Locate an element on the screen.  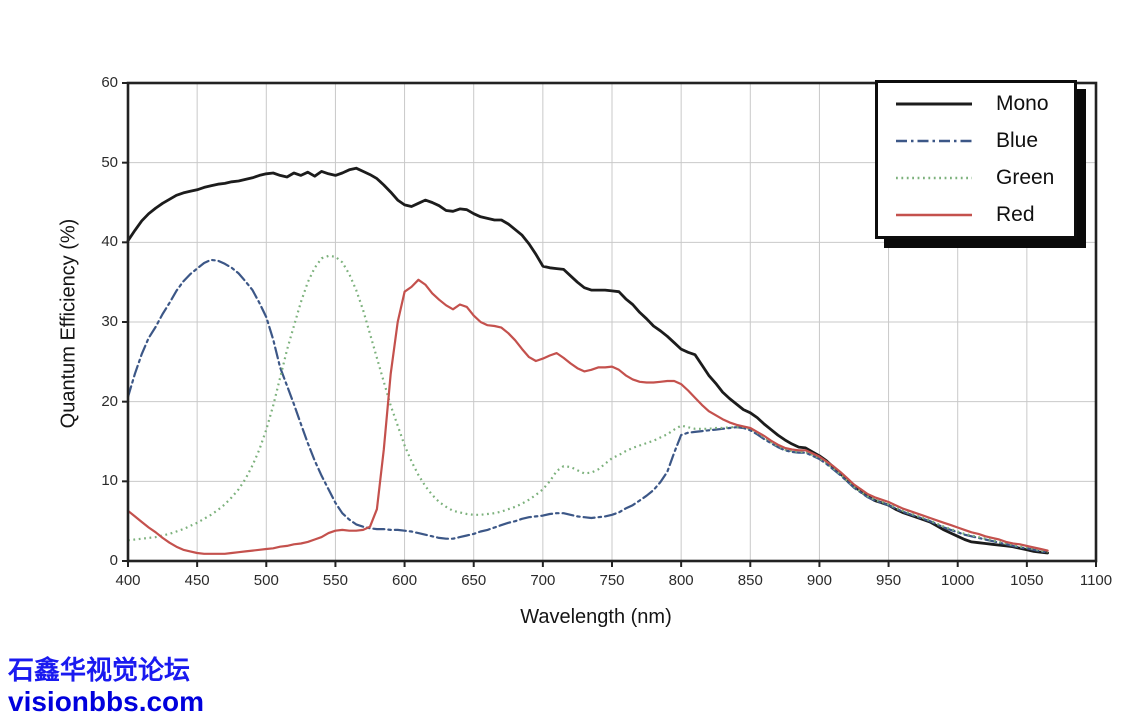
legend-label-mono: Mono is located at coordinates (1022, 104).